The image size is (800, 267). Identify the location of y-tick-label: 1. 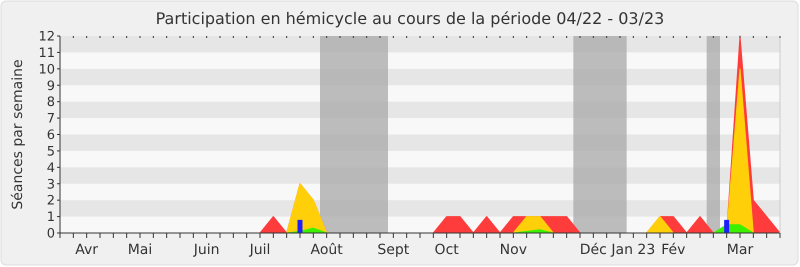
(50, 218).